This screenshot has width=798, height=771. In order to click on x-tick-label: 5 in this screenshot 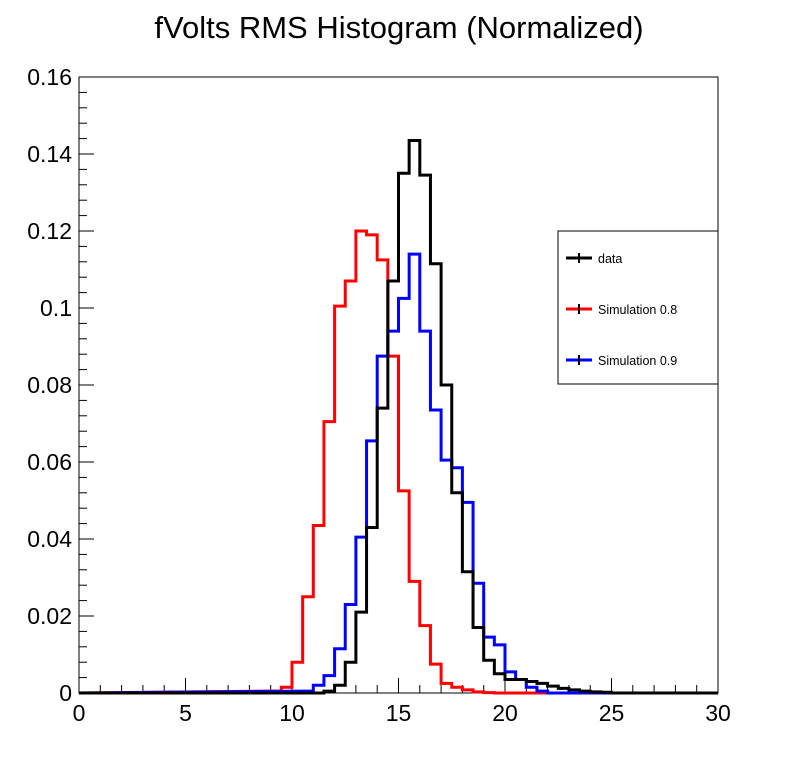, I will do `click(185, 713)`.